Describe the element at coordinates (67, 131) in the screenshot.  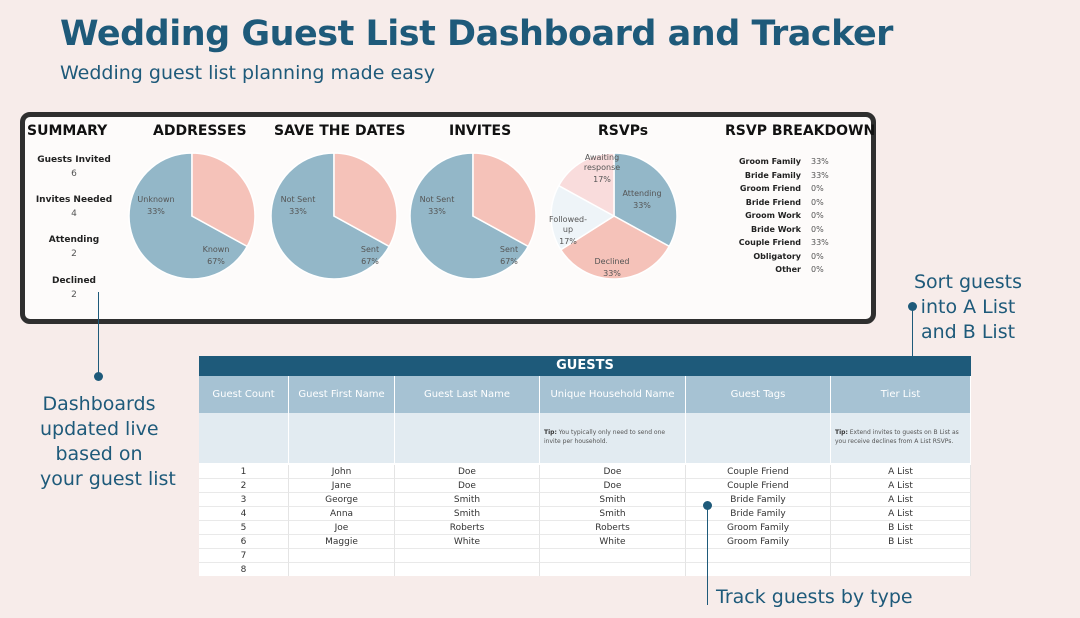
I see `summary-heading: SUMMARY` at that location.